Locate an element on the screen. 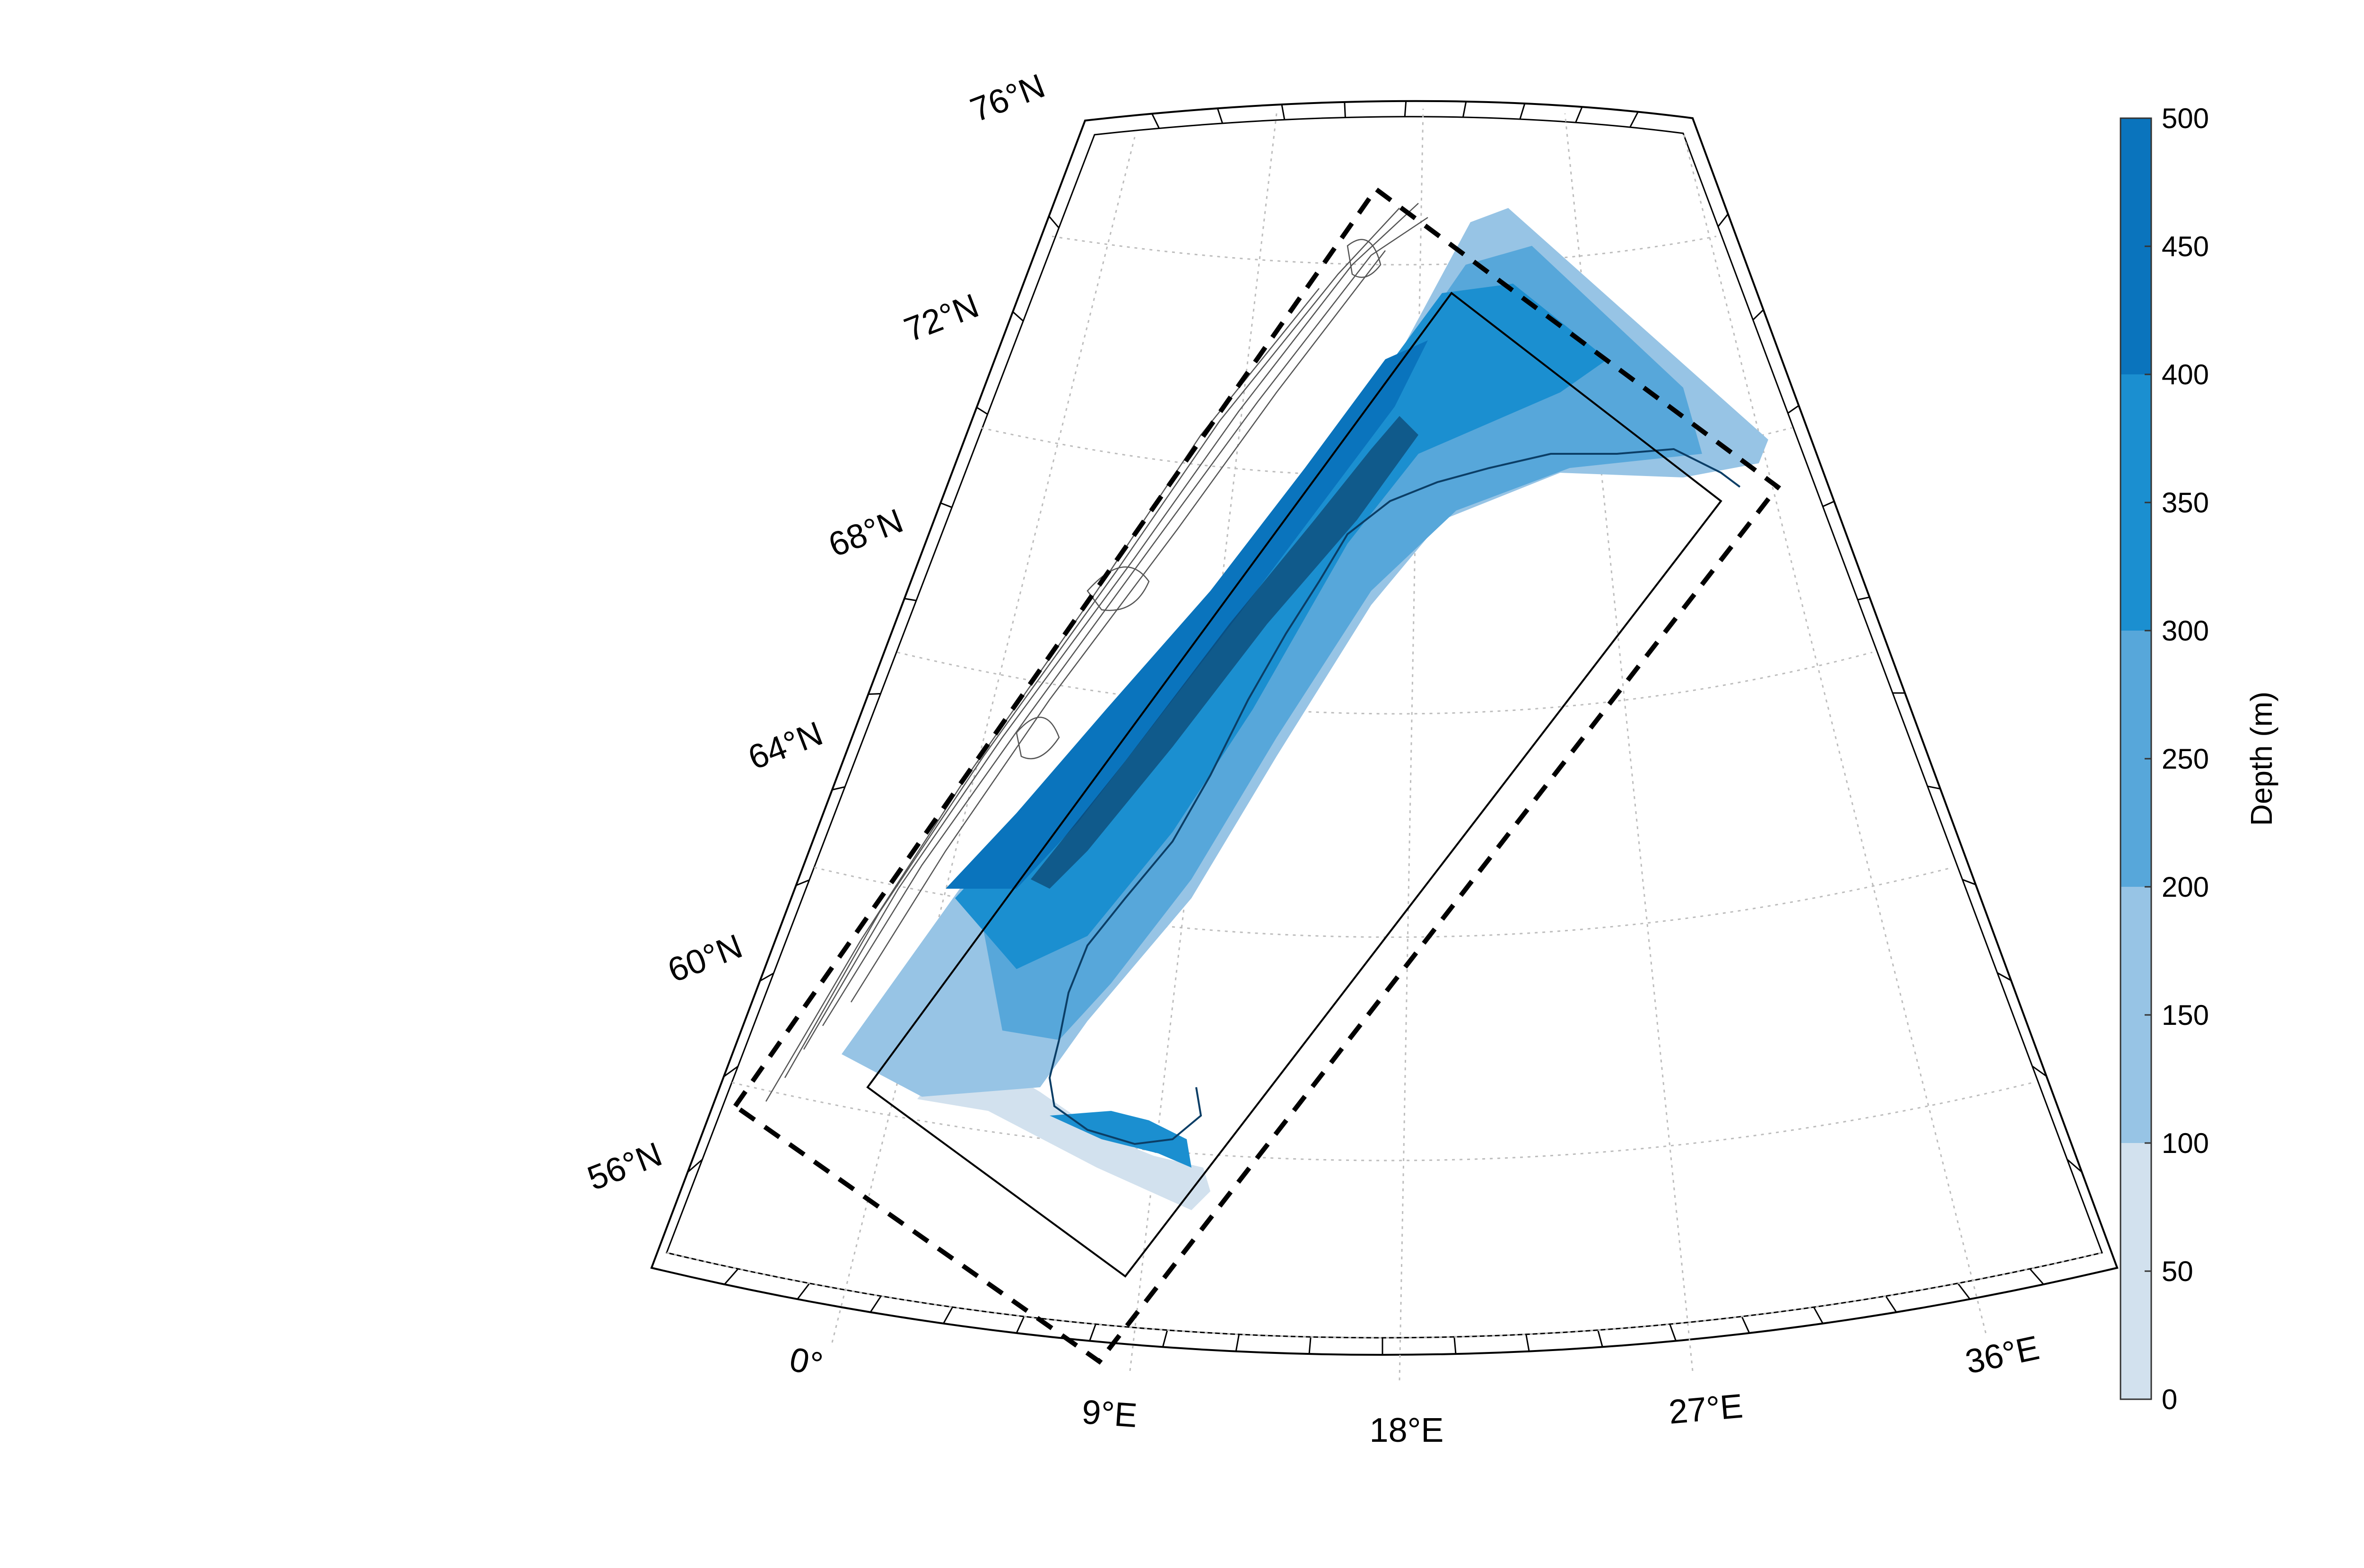 The width and height of the screenshot is (2364, 1568). latitude-label: 60°N is located at coordinates (705, 958).